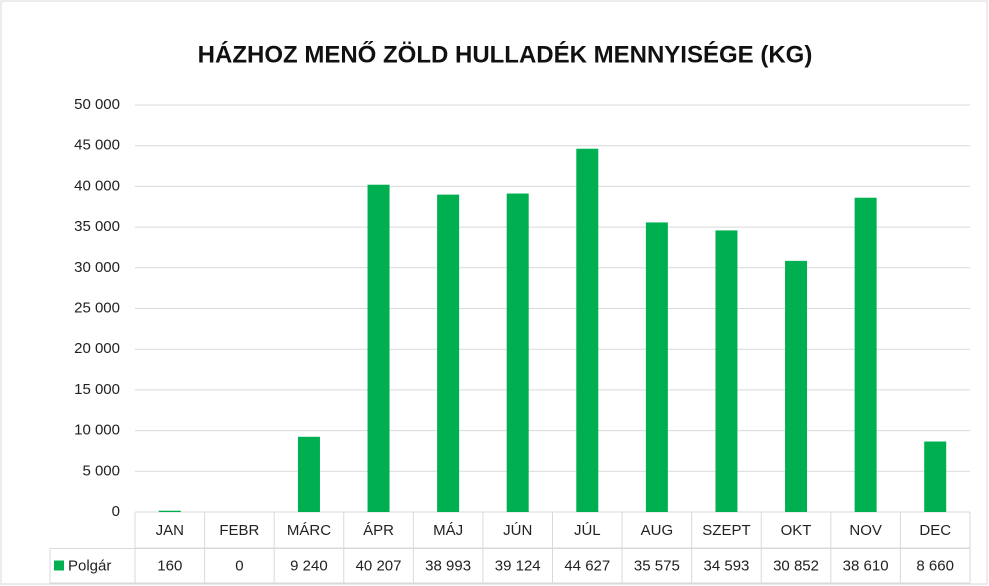  Describe the element at coordinates (448, 565) in the screenshot. I see `table-value: 38 993` at that location.